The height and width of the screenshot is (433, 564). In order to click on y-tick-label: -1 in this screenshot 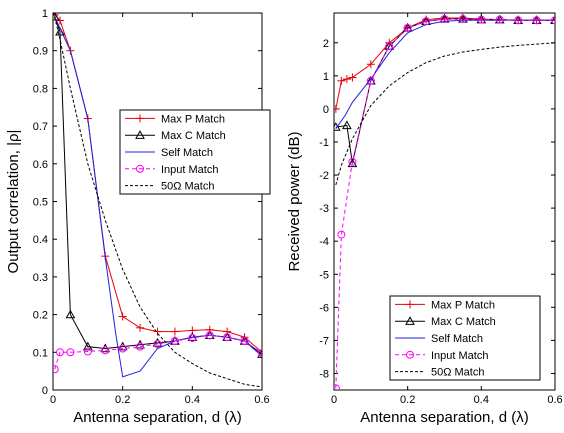, I will do `click(324, 143)`.